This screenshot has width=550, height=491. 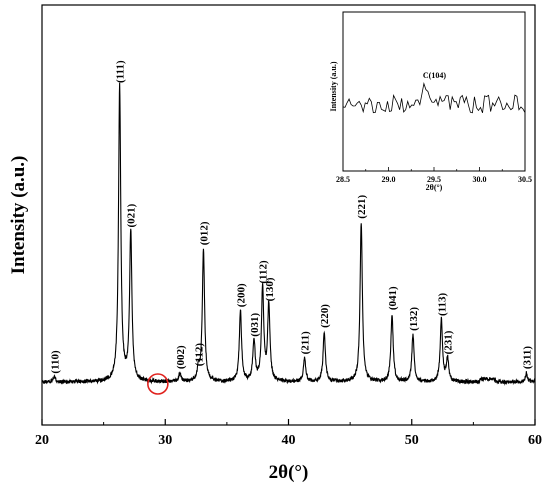 What do you see at coordinates (255, 325) in the screenshot?
I see `peak-label: (031)` at bounding box center [255, 325].